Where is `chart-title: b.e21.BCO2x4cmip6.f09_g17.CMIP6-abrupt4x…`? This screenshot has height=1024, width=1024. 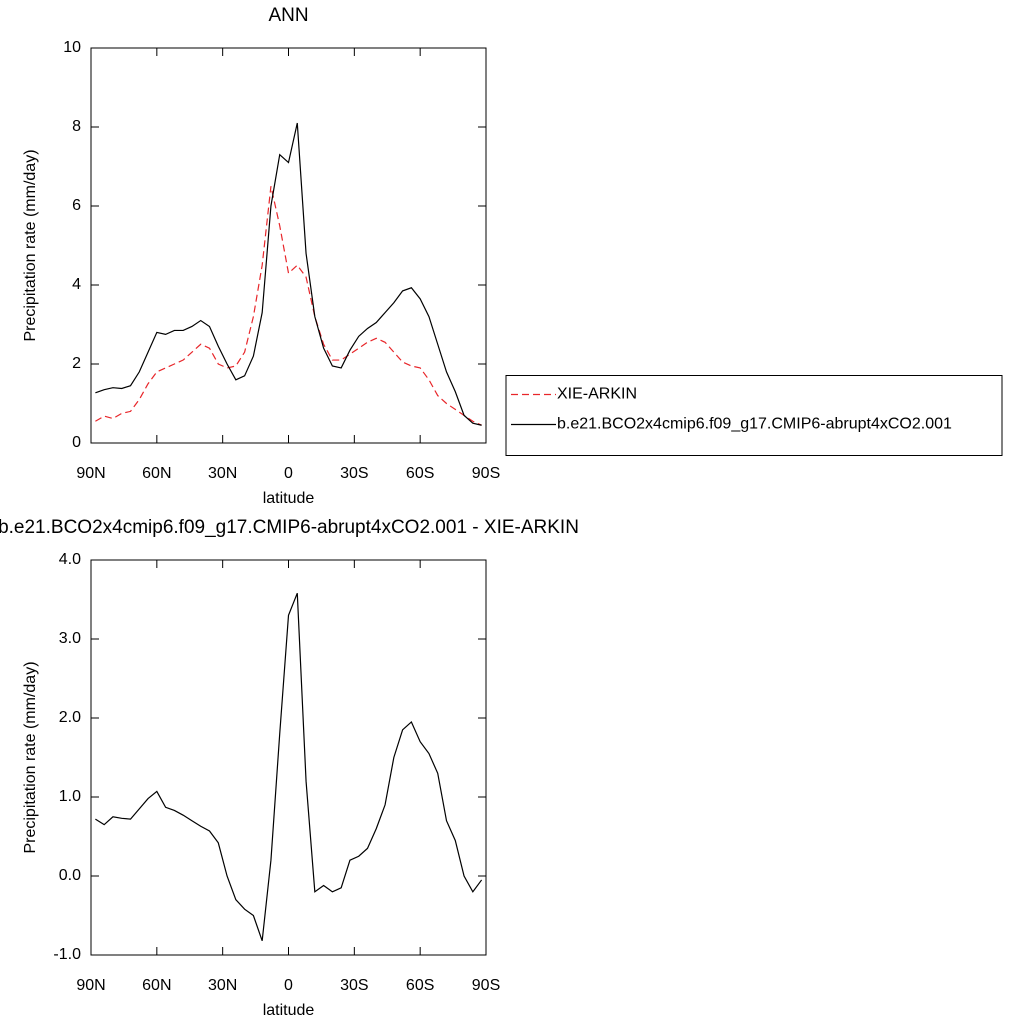 chart-title: b.e21.BCO2x4cmip6.f09_g17.CMIP6-abrupt4x… is located at coordinates (289, 527).